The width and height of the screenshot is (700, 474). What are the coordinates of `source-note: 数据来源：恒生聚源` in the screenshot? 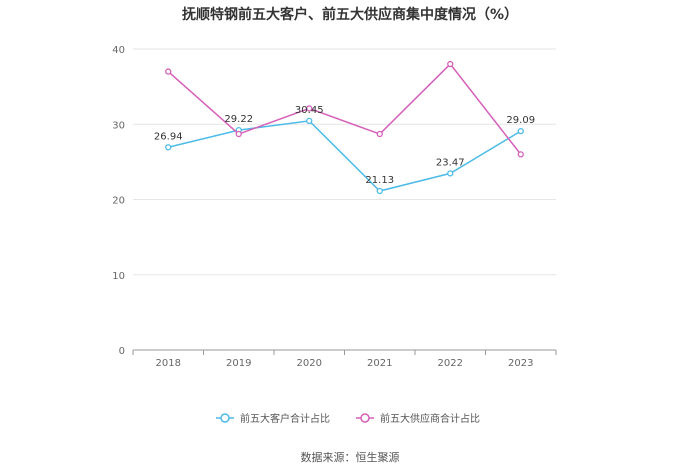 It's located at (350, 457).